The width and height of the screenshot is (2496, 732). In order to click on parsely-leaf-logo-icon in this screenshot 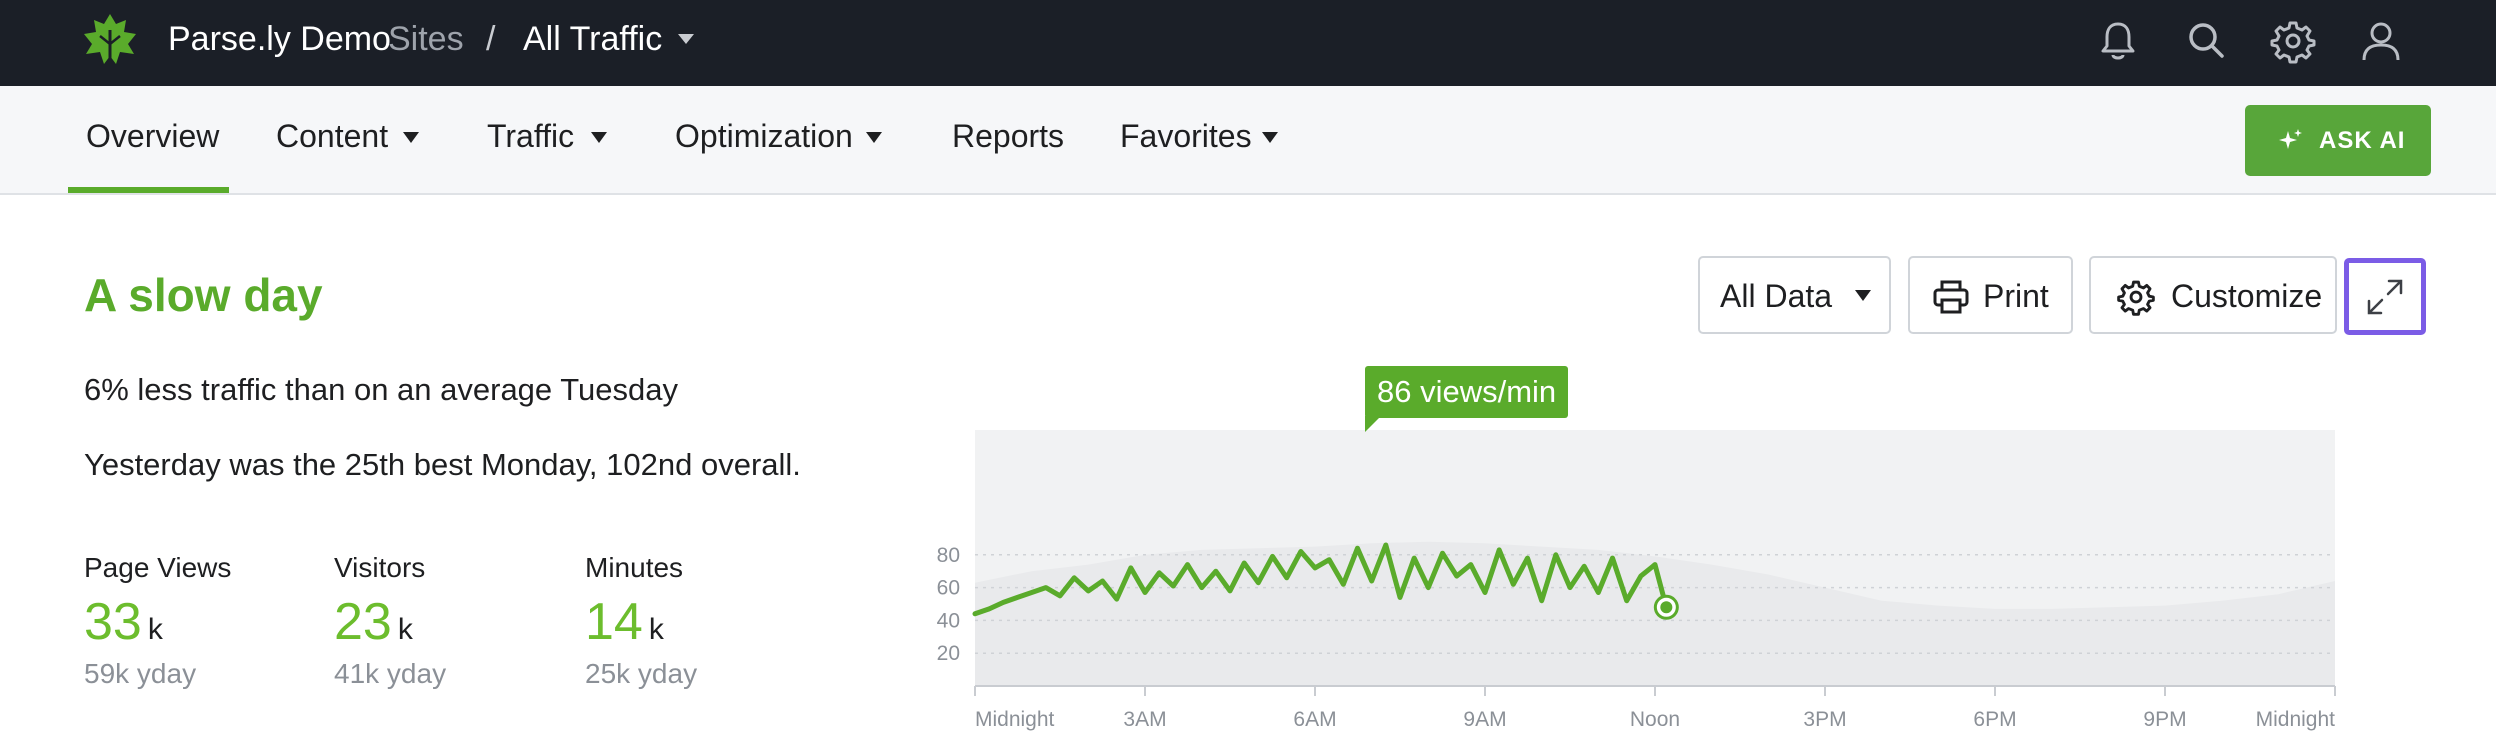, I will do `click(110, 41)`.